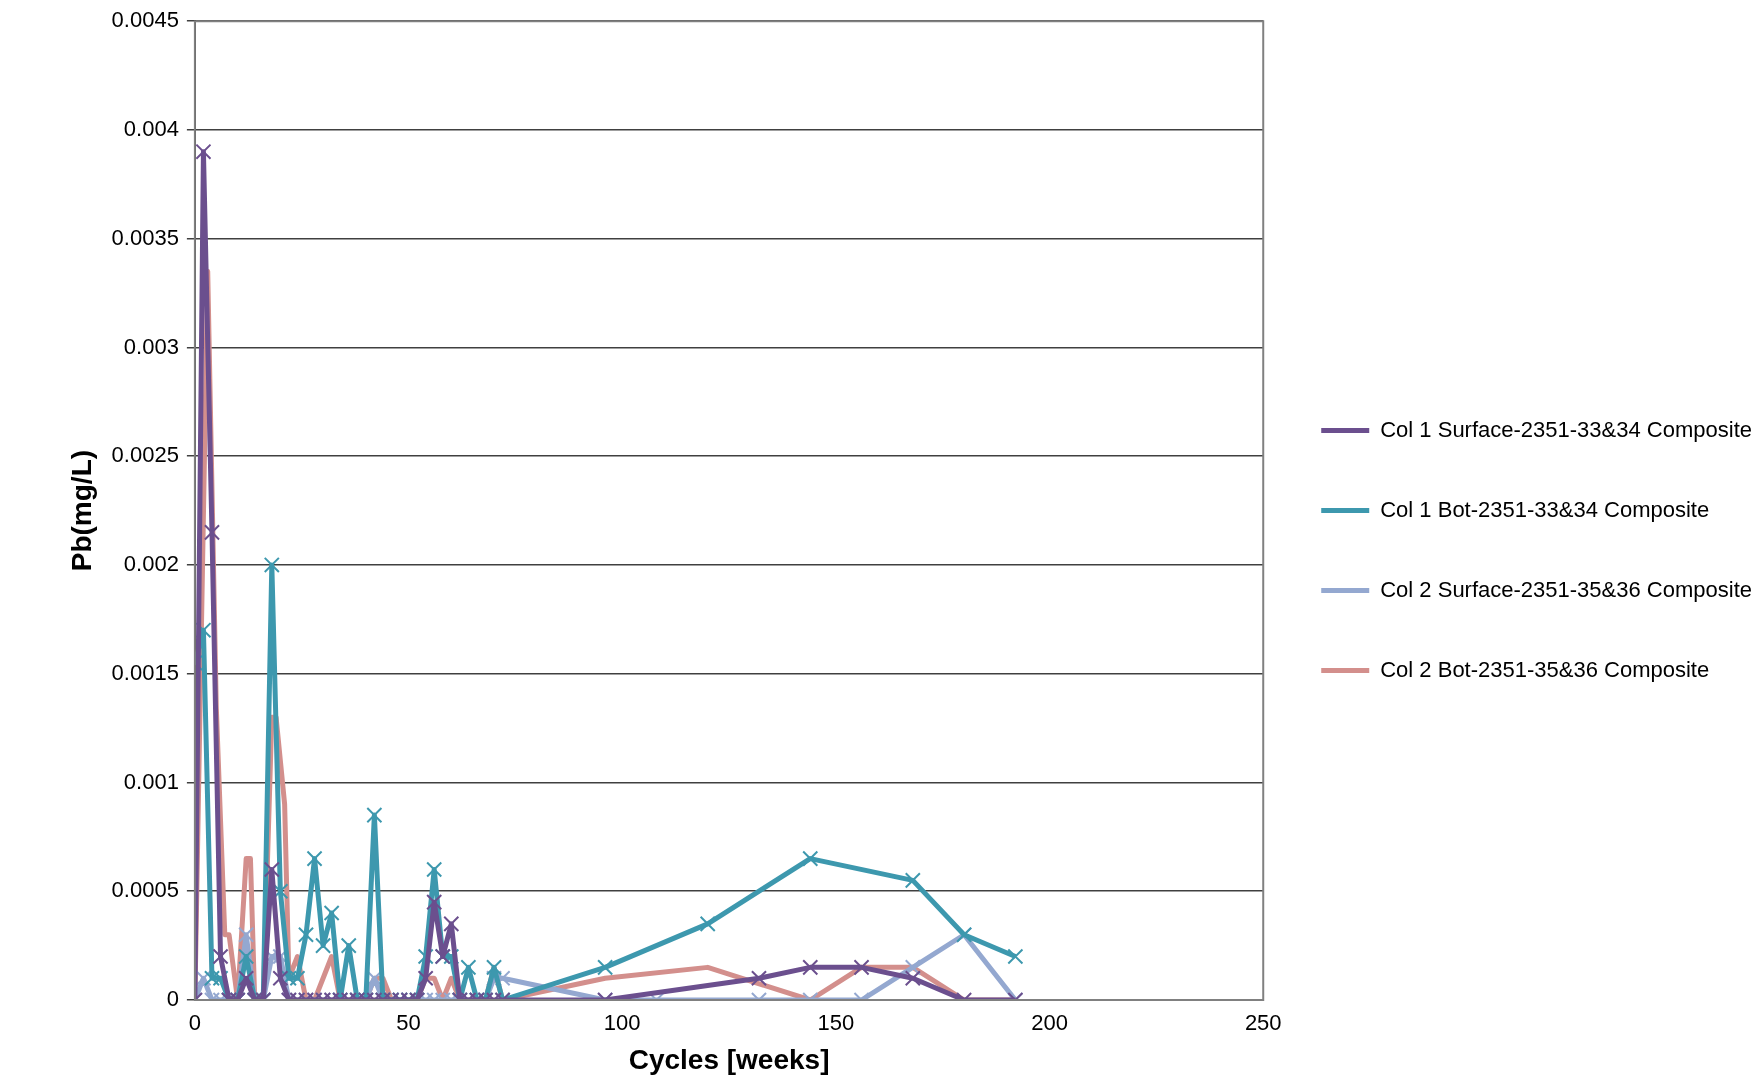 The height and width of the screenshot is (1090, 1762). What do you see at coordinates (1049, 1023) in the screenshot?
I see `x-tick-label: 200` at bounding box center [1049, 1023].